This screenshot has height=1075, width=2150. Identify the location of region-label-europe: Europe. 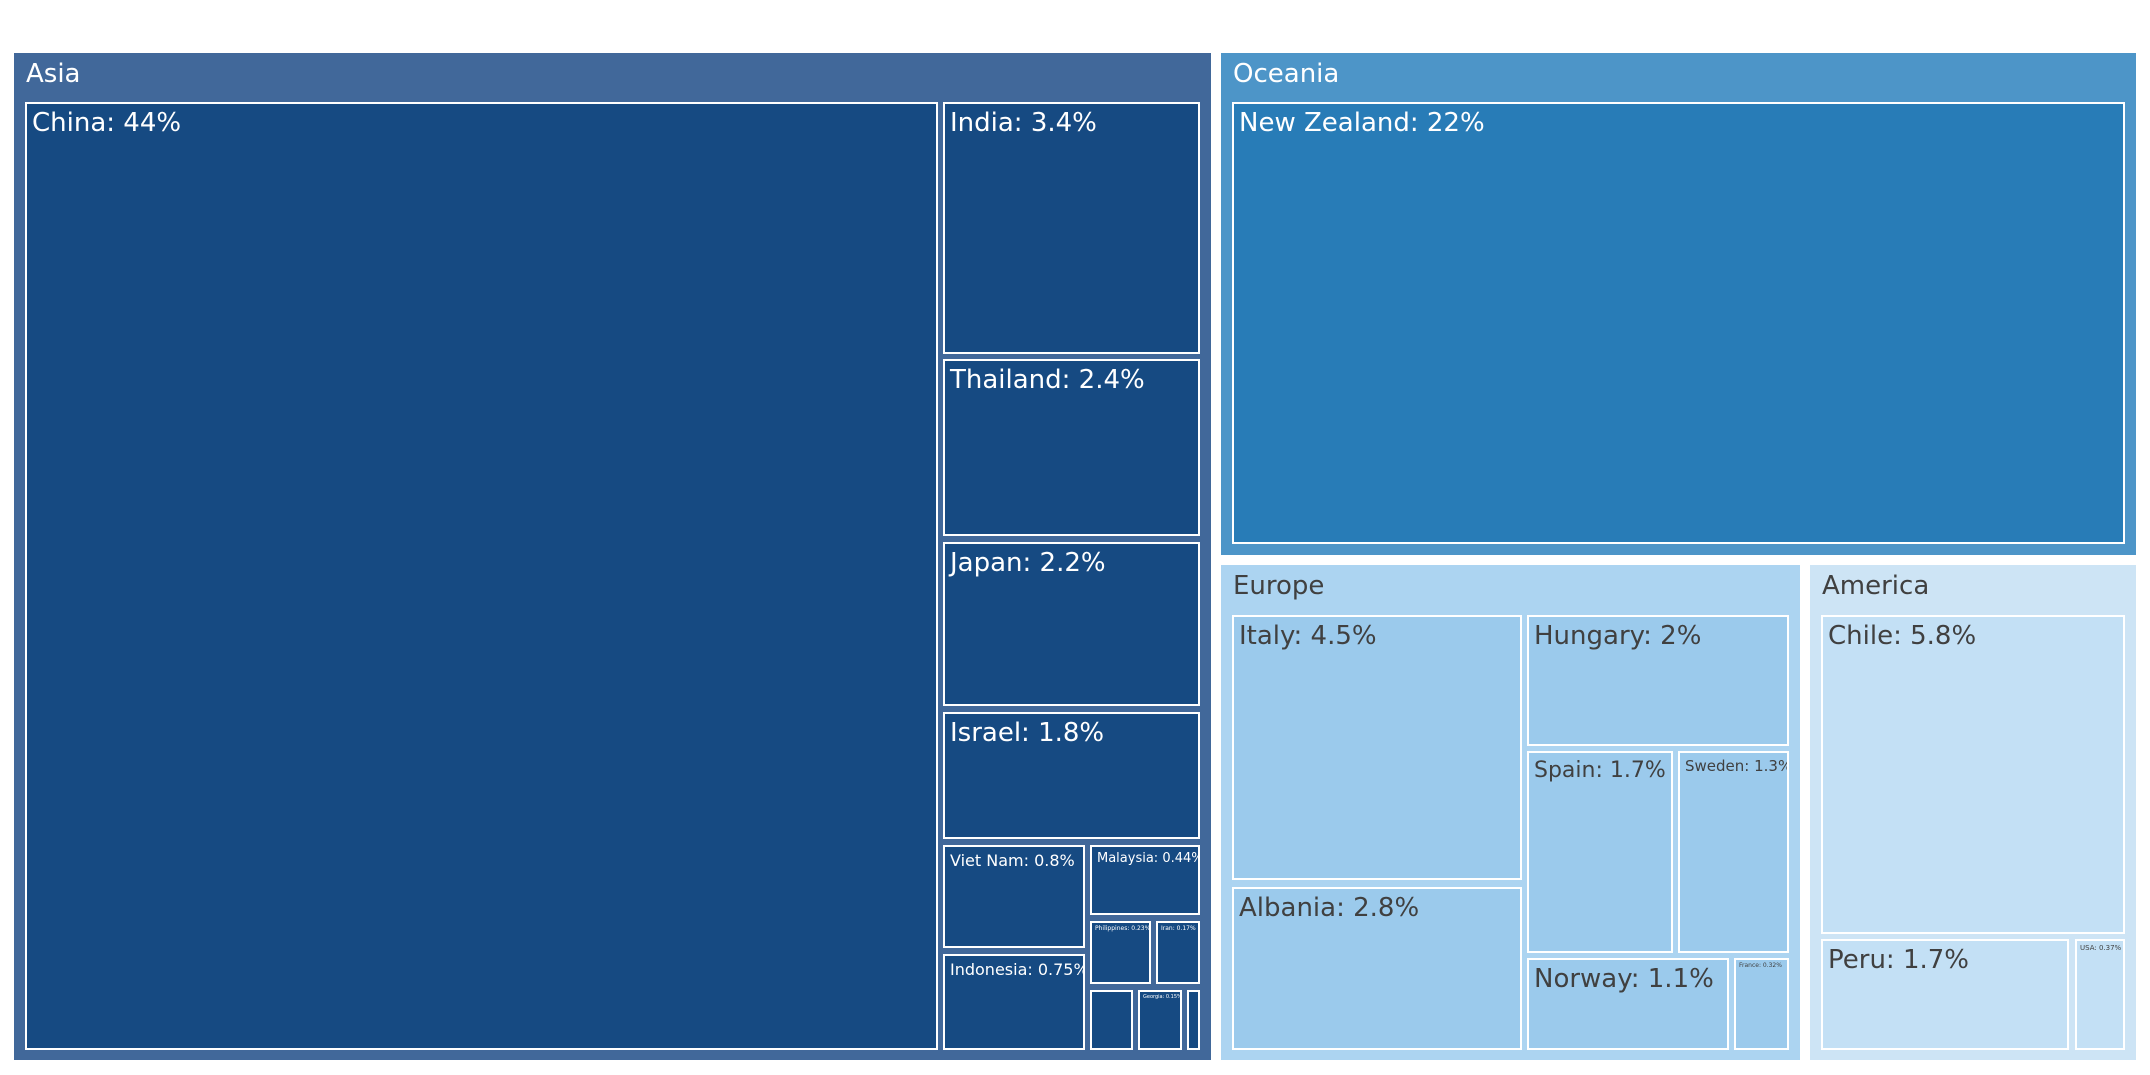
(1279, 586).